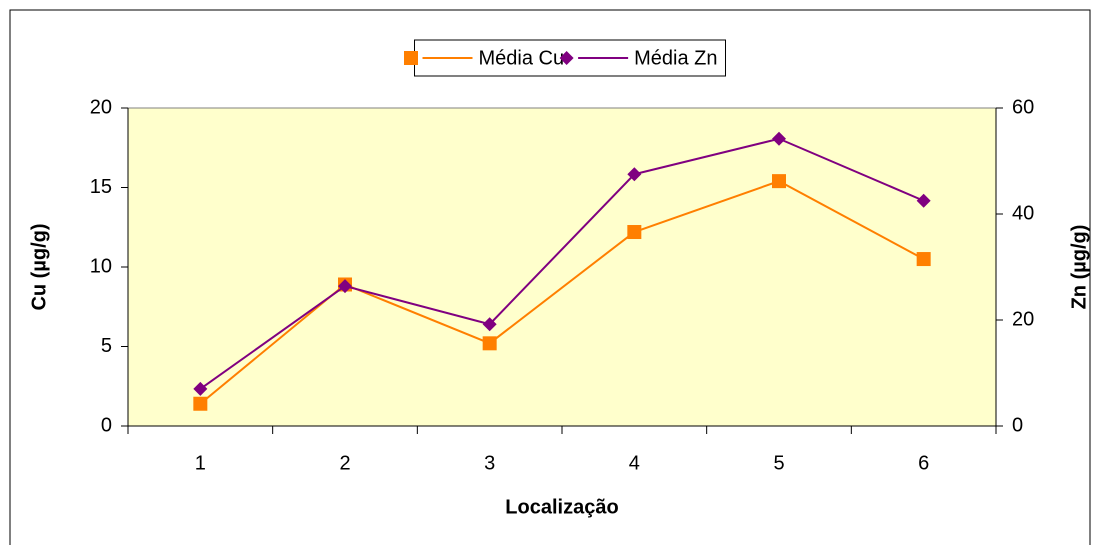  I want to click on legend-label: Média Cu, so click(522, 58).